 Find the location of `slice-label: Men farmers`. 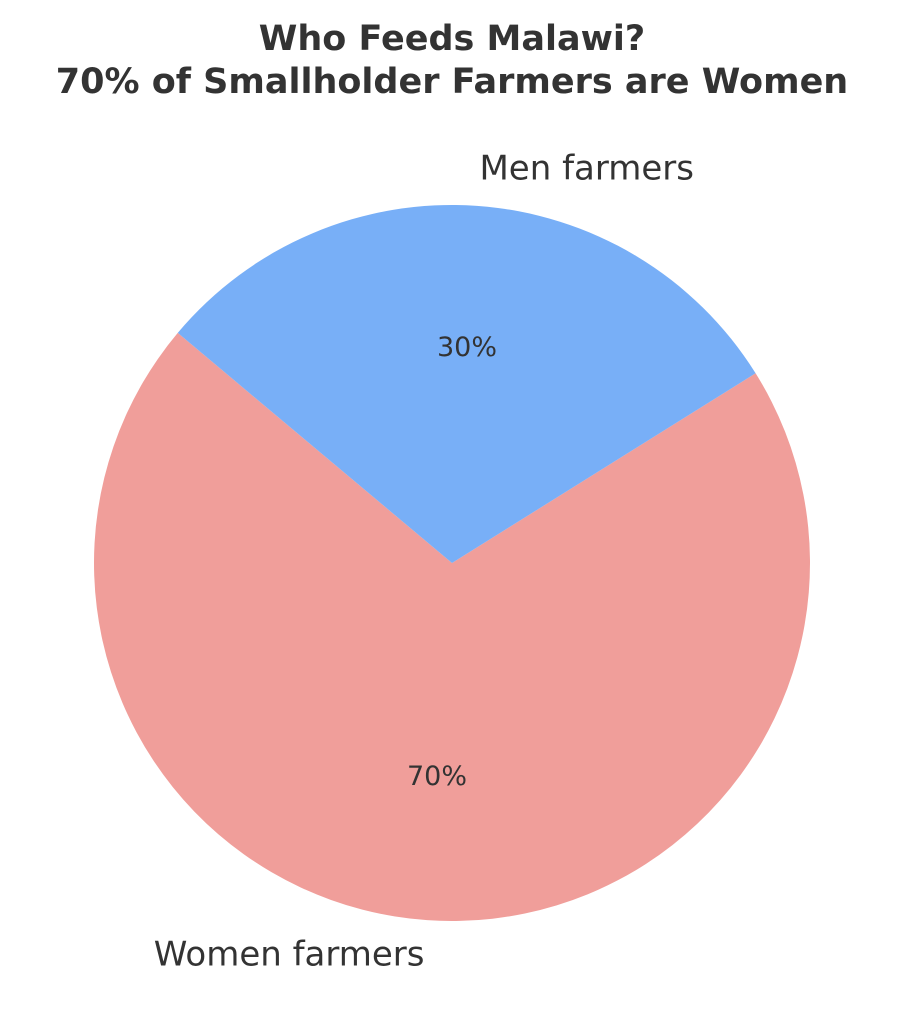

slice-label: Men farmers is located at coordinates (586, 169).